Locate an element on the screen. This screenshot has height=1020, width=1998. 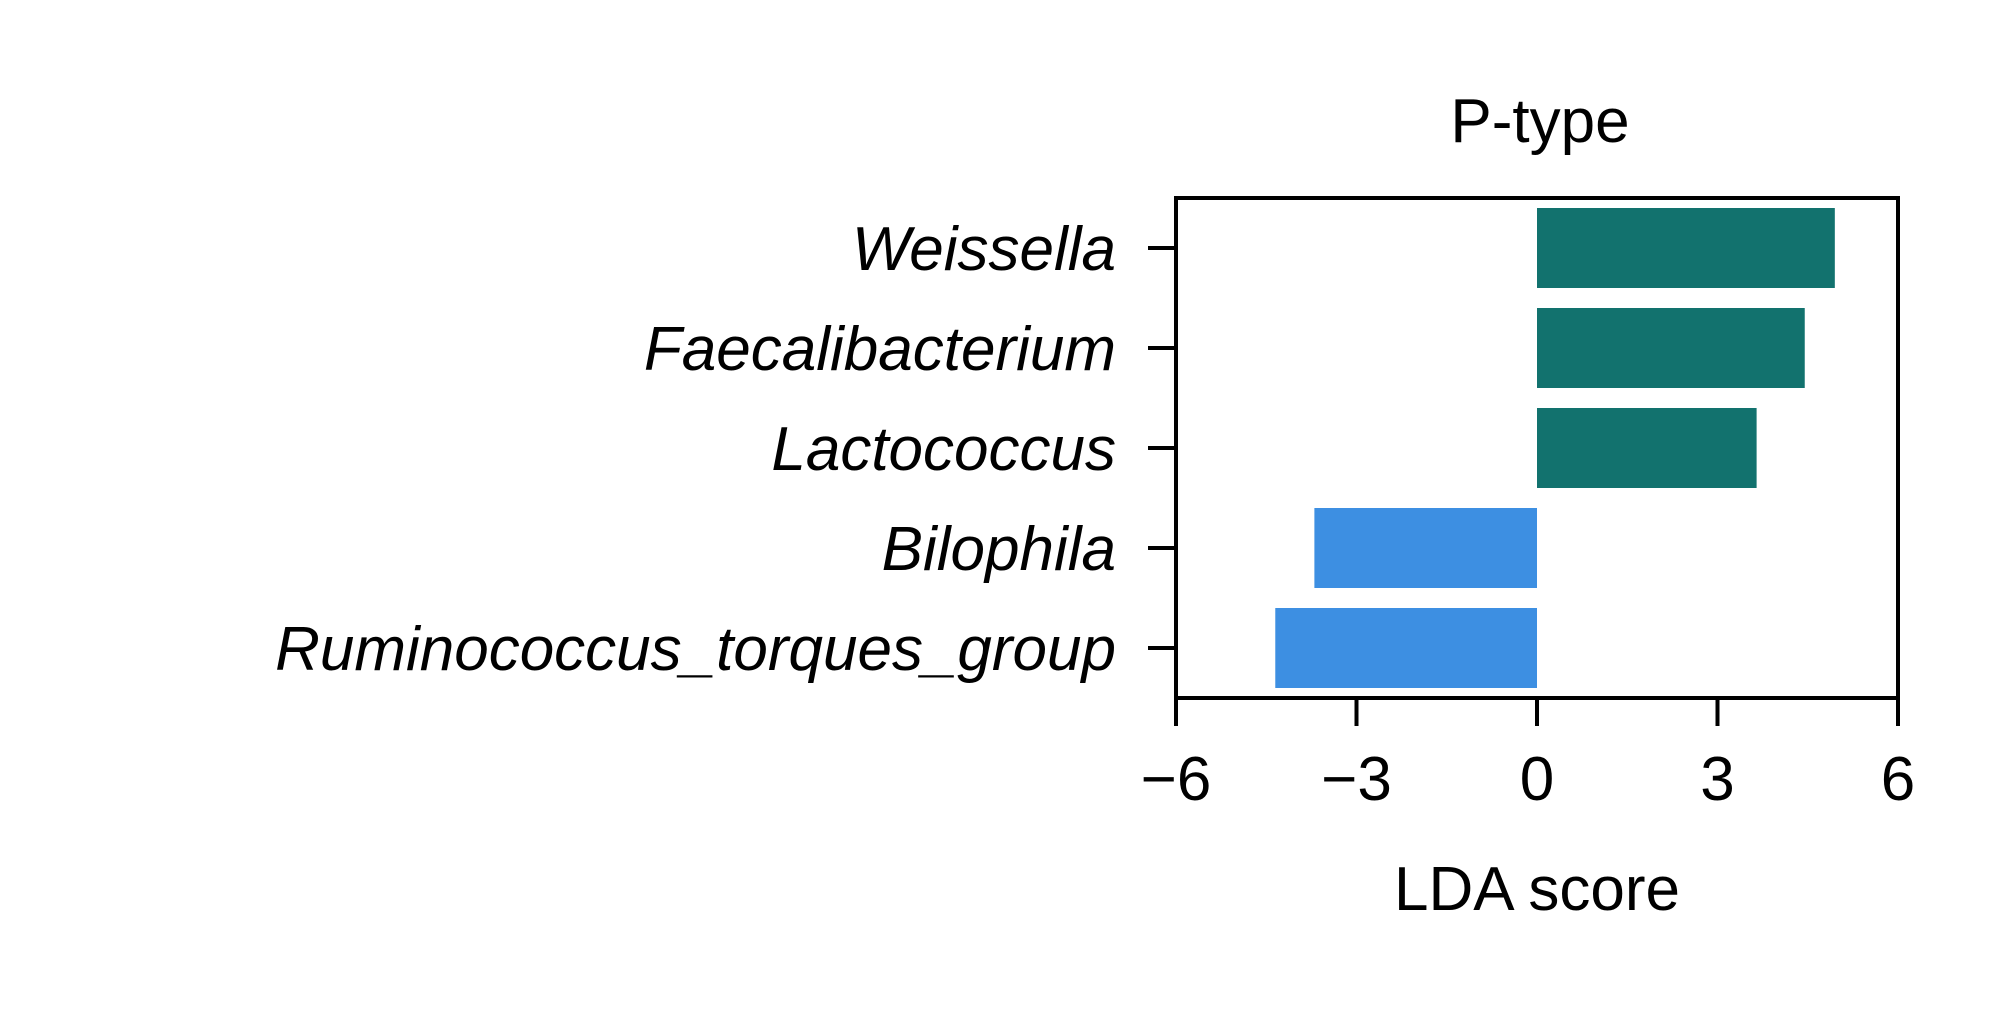
bar-faecalibacterium is located at coordinates (1671, 348).